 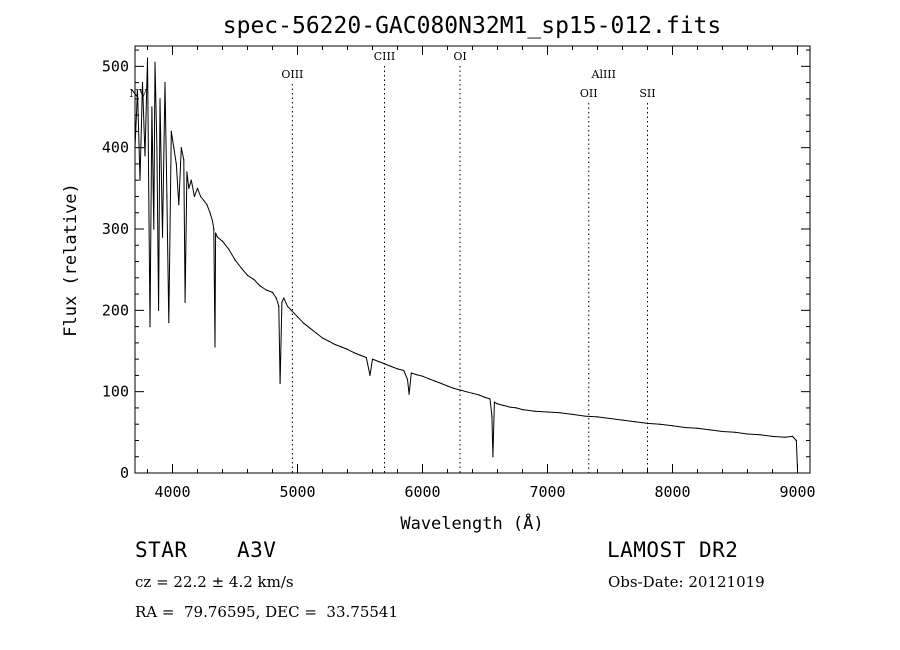 I want to click on spectral-line-label: NV, so click(x=138, y=93).